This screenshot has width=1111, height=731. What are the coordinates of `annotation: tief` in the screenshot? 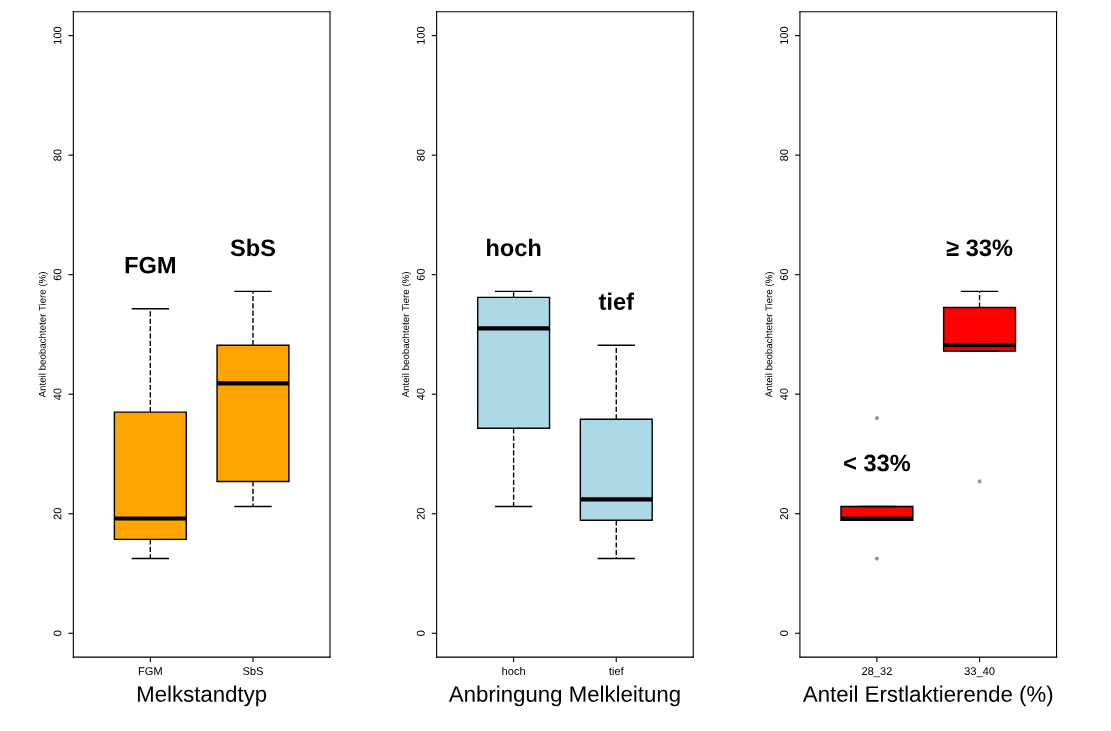 It's located at (616, 301).